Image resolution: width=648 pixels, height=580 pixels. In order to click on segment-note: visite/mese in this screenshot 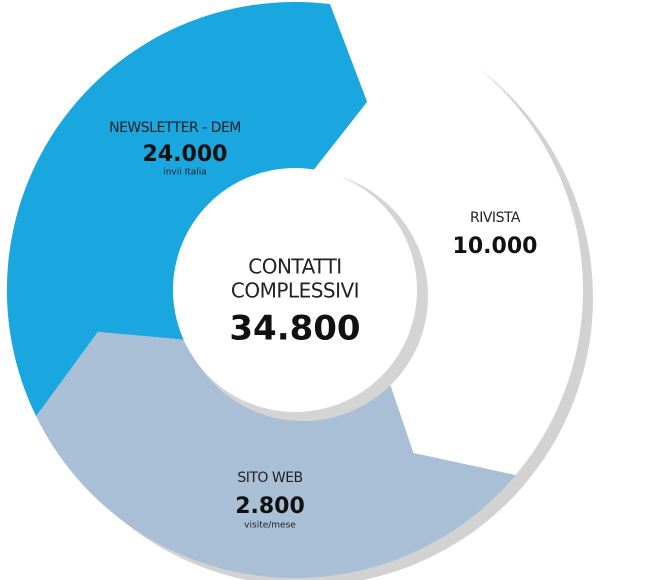, I will do `click(270, 526)`.